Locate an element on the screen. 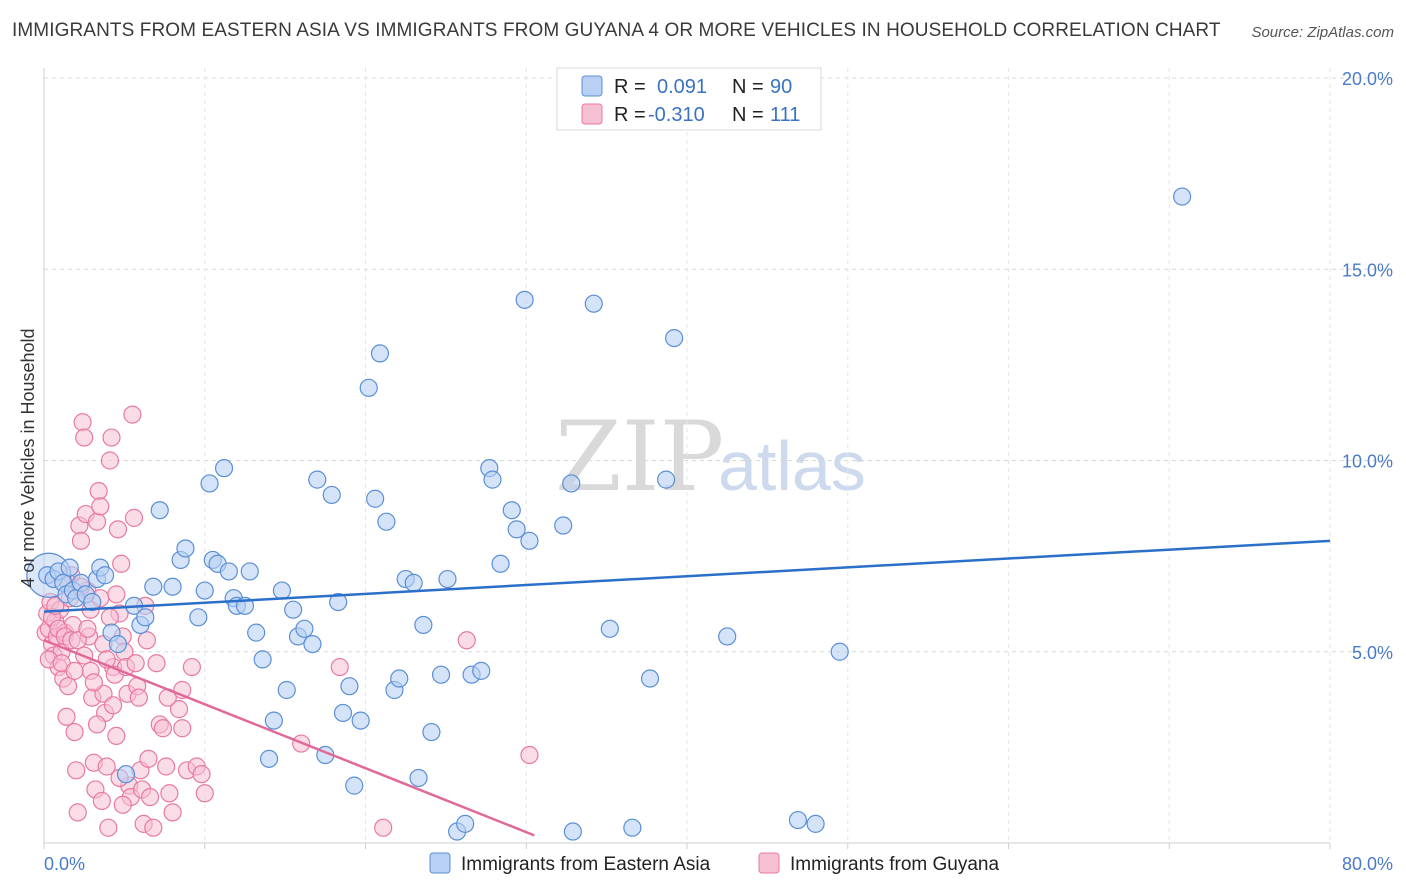  y-tick-label: 20.0% is located at coordinates (1367, 79).